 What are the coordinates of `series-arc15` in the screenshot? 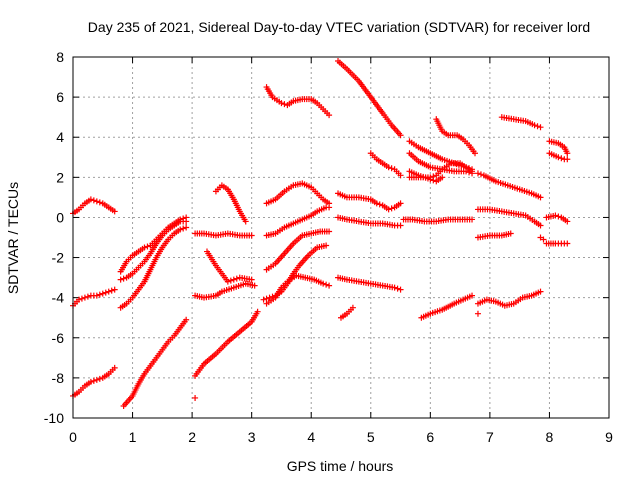 It's located at (298, 193).